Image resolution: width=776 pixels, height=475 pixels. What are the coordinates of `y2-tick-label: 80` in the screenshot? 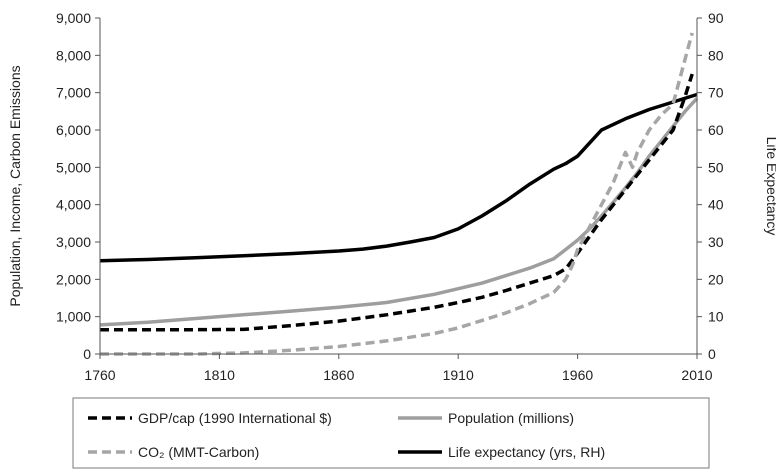 It's located at (716, 55).